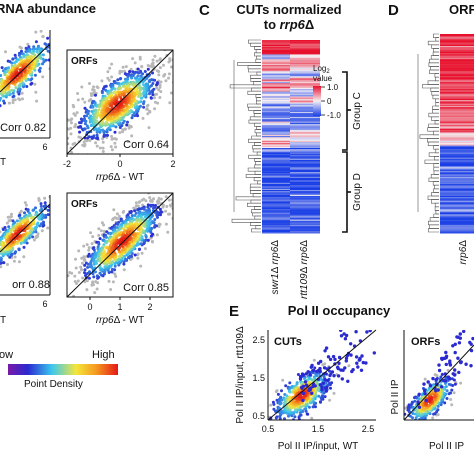 The image size is (474, 474). Describe the element at coordinates (428, 133) in the screenshot. I see `panel-d-dendrogram` at that location.